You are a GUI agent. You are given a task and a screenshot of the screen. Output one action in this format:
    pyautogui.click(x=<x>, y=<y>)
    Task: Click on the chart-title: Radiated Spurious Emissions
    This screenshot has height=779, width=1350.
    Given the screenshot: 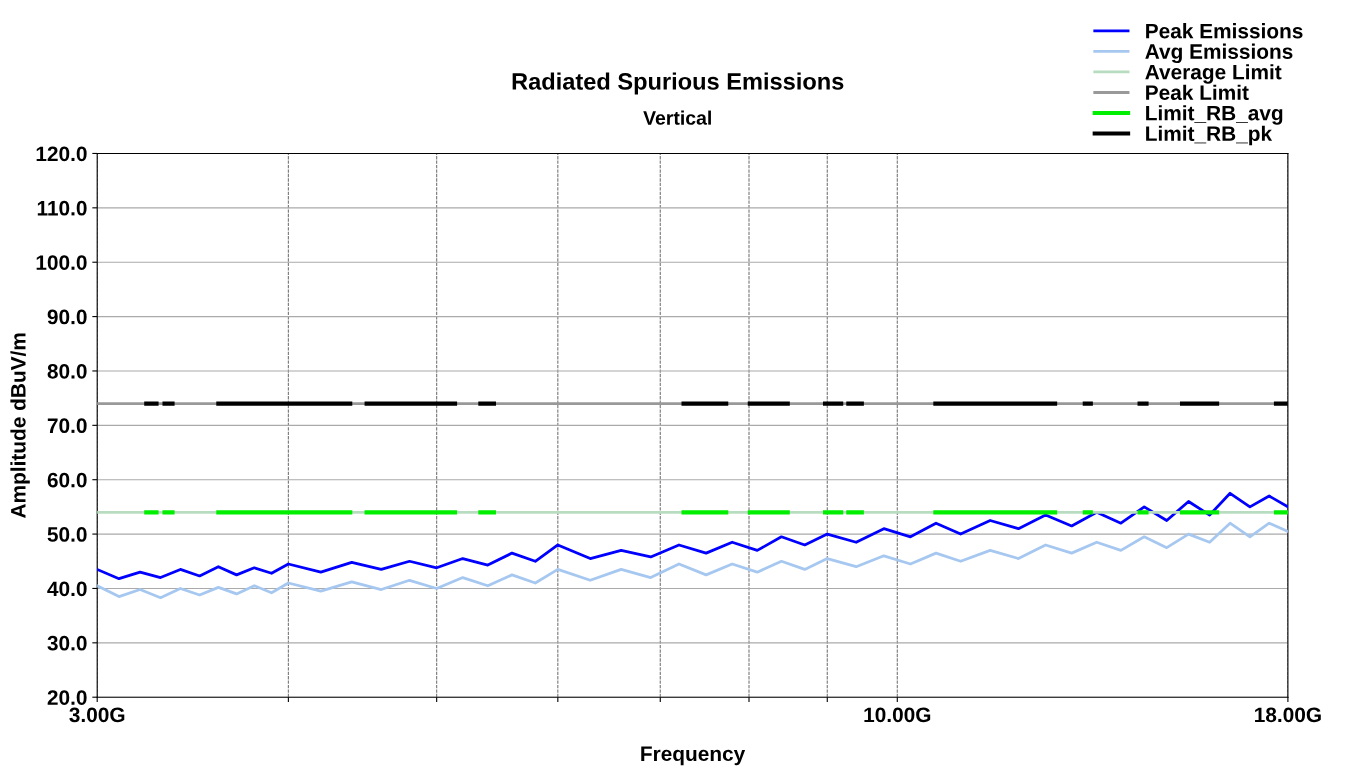 What is the action you would take?
    pyautogui.click(x=678, y=83)
    